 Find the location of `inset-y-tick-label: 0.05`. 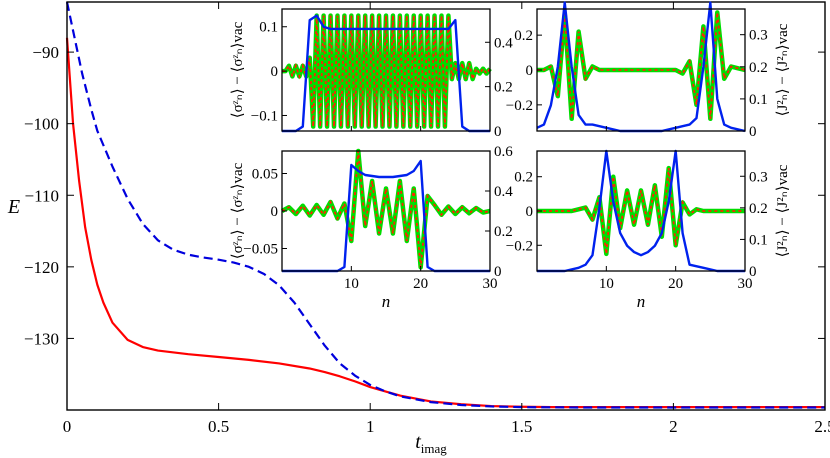

inset-y-tick-label: 0.05 is located at coordinates (265, 175).